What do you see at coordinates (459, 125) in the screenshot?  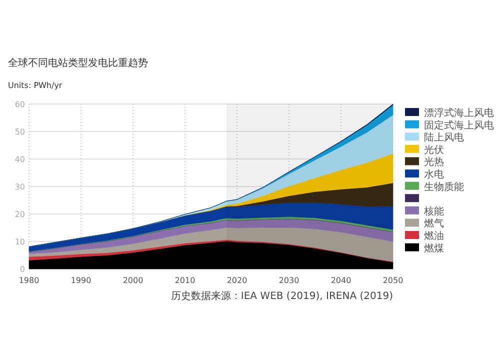 I see `legend-label: 固定式海上风电` at bounding box center [459, 125].